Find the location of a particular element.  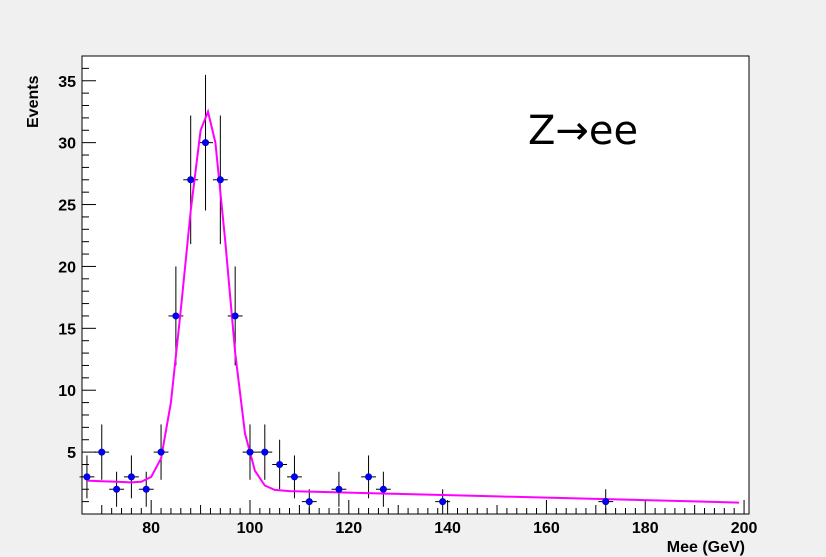

x-tick-label: 100 is located at coordinates (250, 528).